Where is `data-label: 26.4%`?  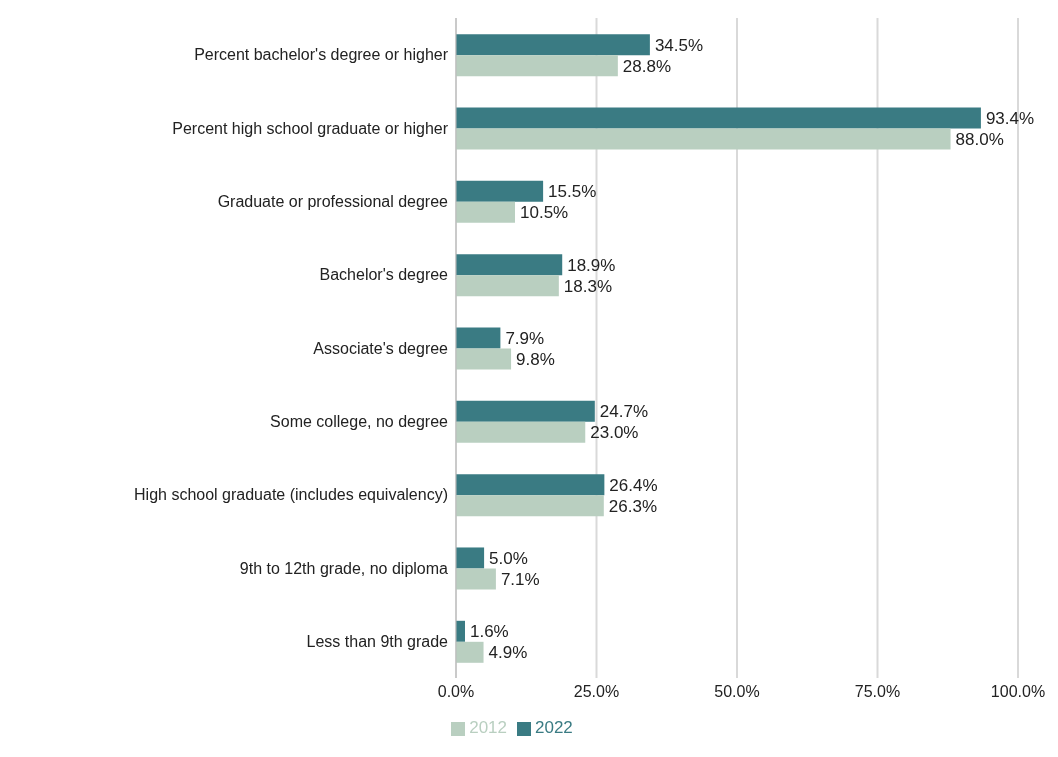 data-label: 26.4% is located at coordinates (633, 485).